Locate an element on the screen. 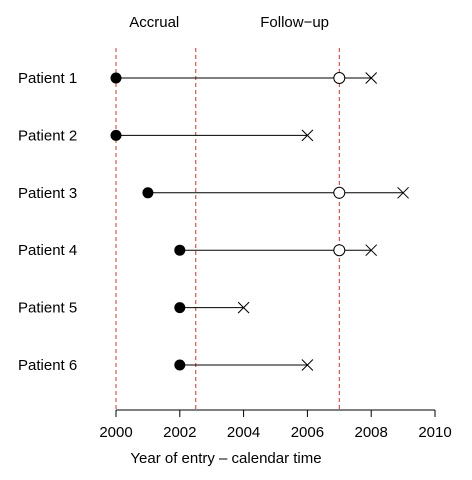 This screenshot has width=472, height=480. patient-row: Patient 5 is located at coordinates (134, 308).